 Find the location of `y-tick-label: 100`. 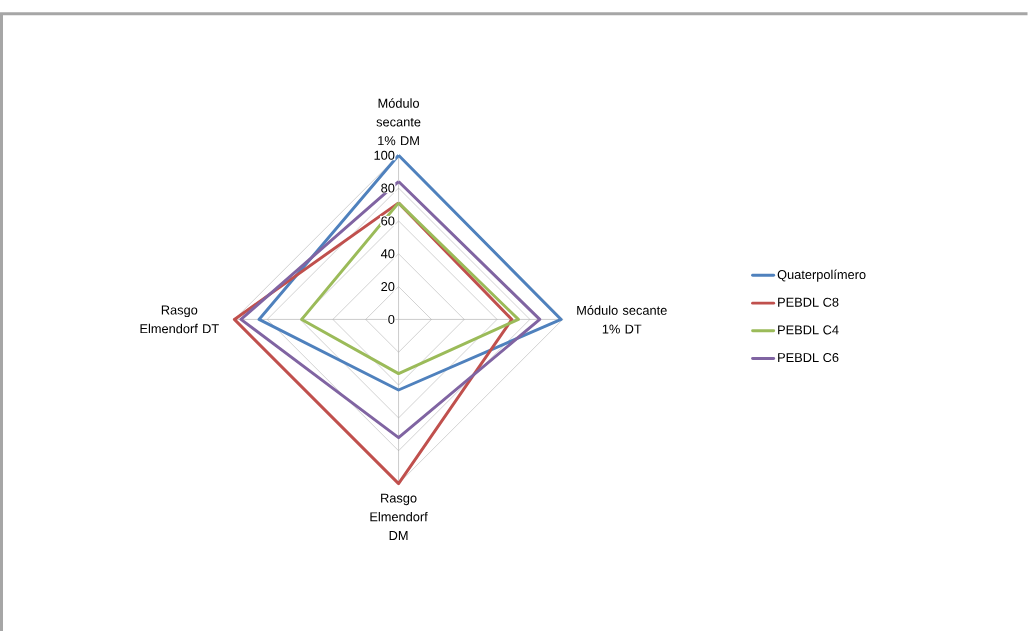

y-tick-label: 100 is located at coordinates (384, 155).